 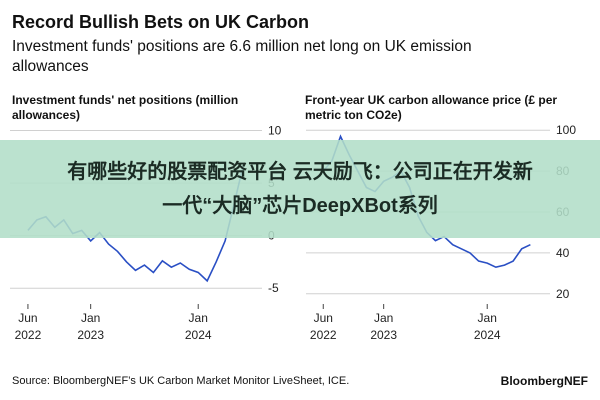 I want to click on y-tick-label: 20, so click(x=563, y=294).